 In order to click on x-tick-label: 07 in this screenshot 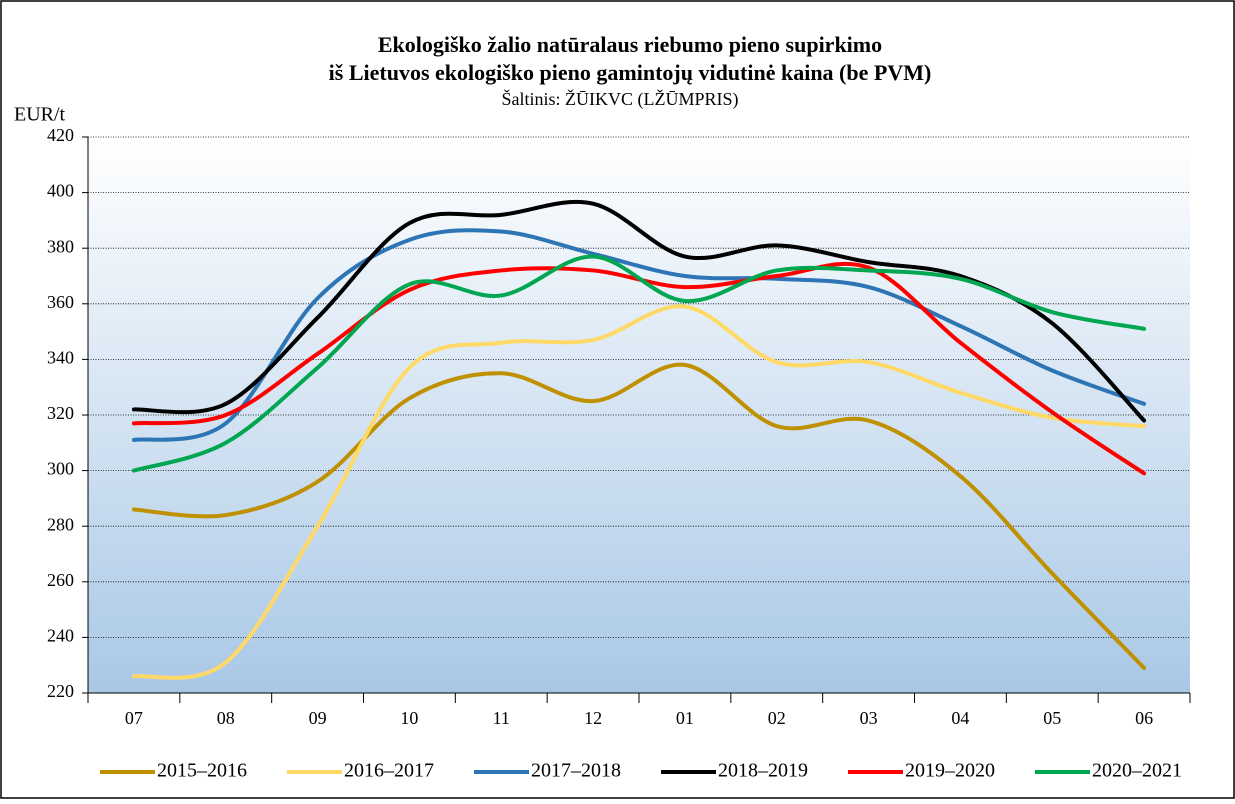, I will do `click(134, 718)`.